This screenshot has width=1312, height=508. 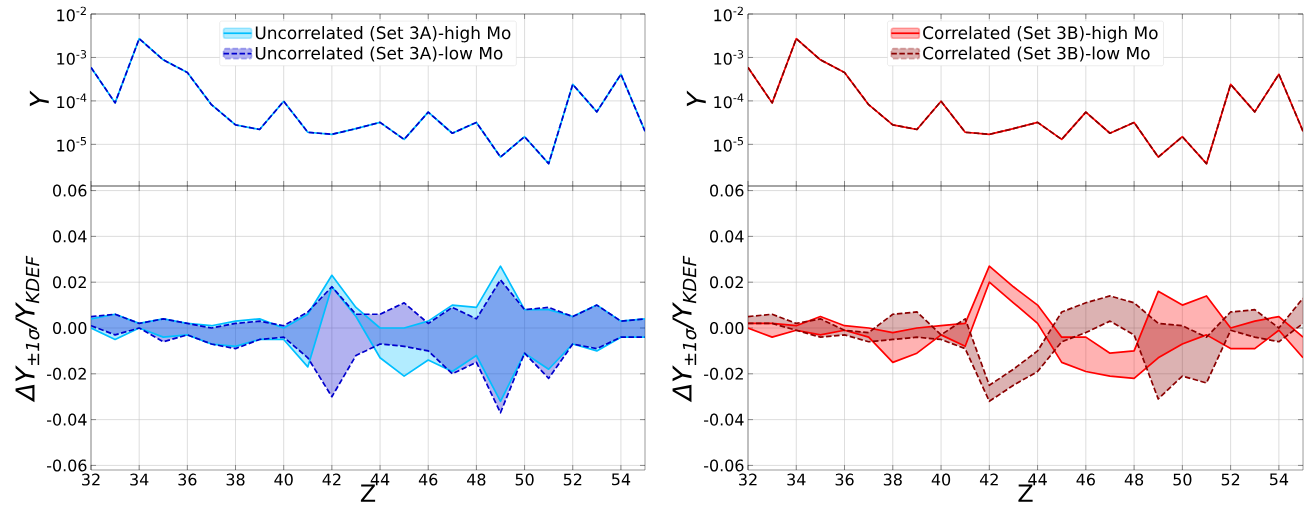 What do you see at coordinates (383, 34) in the screenshot?
I see `legend-label: Uncorrelated (Set 3A)-high Mo` at bounding box center [383, 34].